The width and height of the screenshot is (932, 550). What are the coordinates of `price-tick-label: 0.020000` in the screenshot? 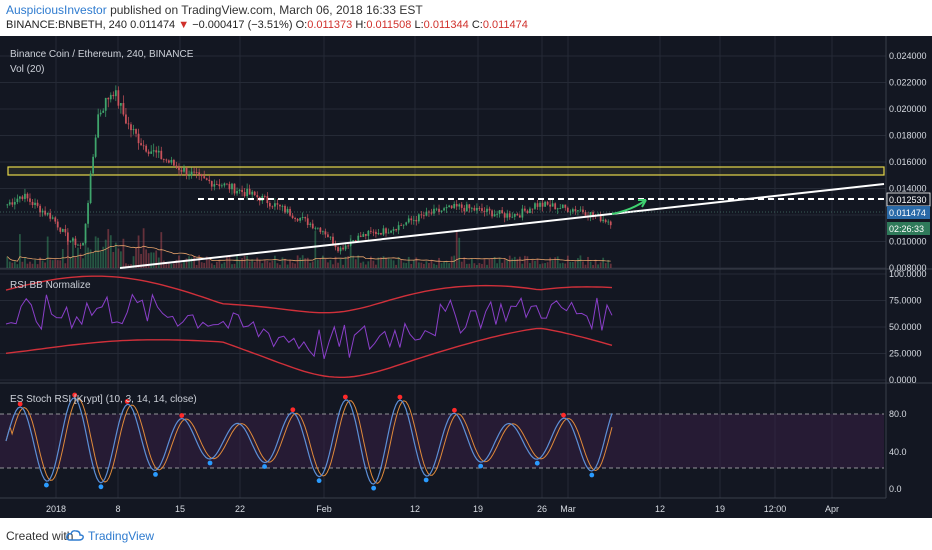 It's located at (908, 109).